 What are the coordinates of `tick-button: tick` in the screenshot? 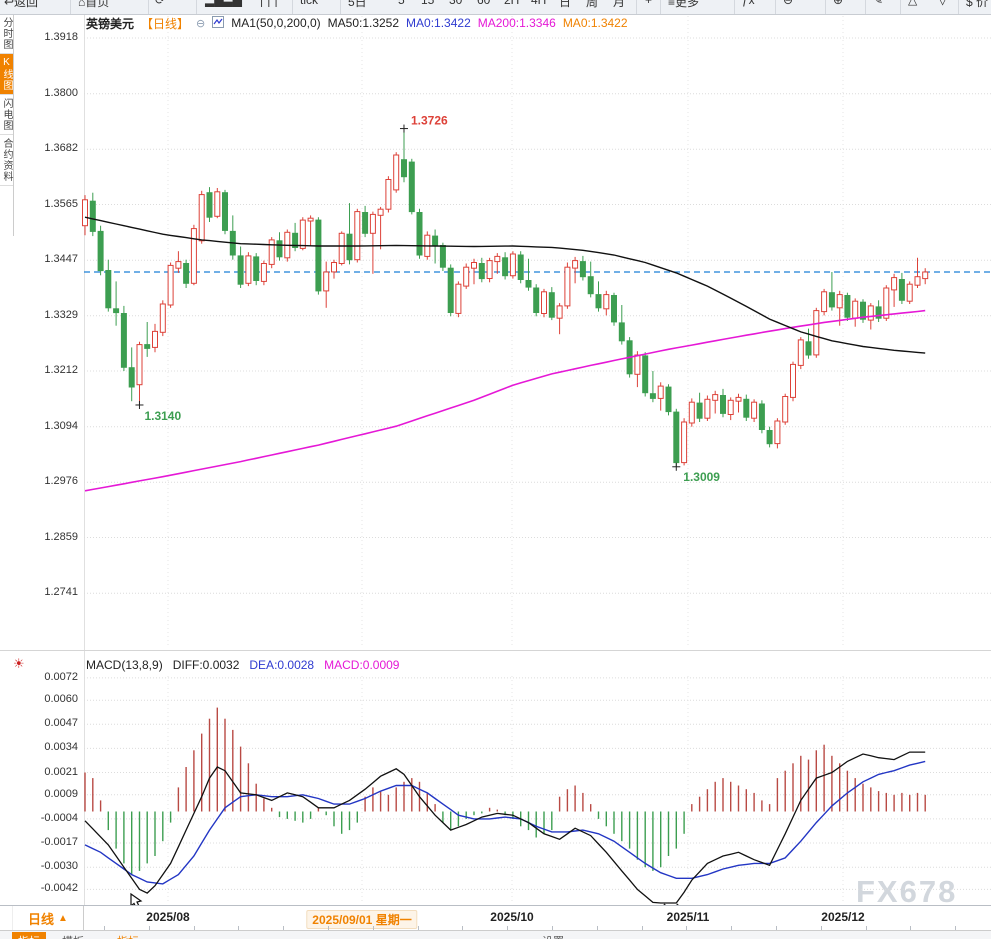 It's located at (309, 3).